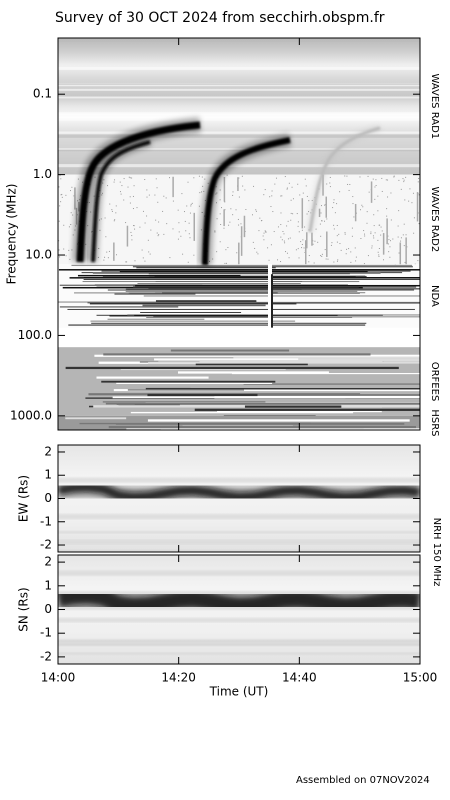 This screenshot has width=450, height=800. I want to click on burst, so click(121, 201).